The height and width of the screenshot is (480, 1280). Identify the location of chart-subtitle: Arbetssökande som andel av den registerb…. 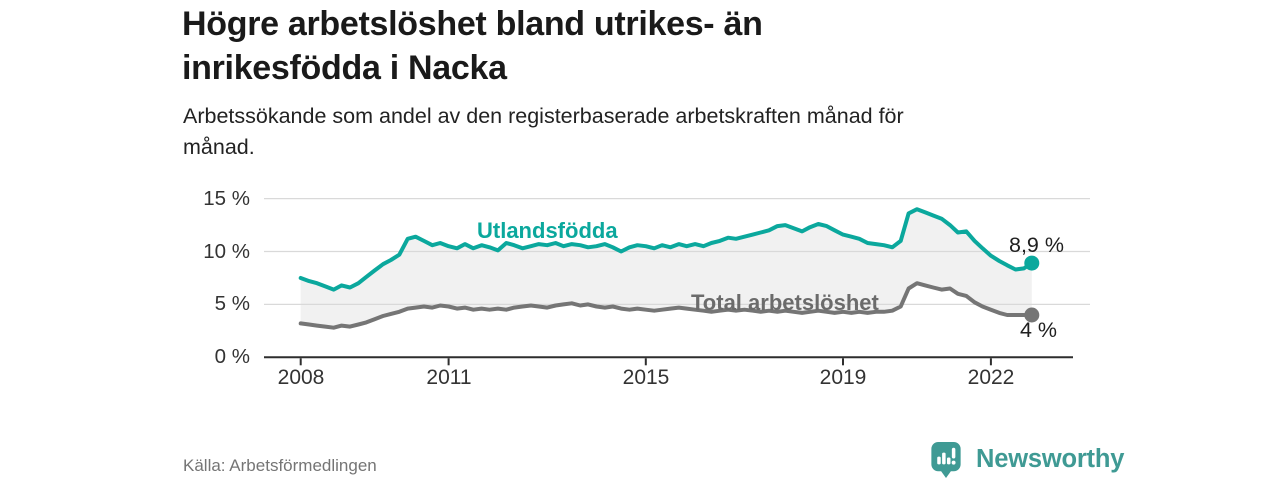
(543, 131).